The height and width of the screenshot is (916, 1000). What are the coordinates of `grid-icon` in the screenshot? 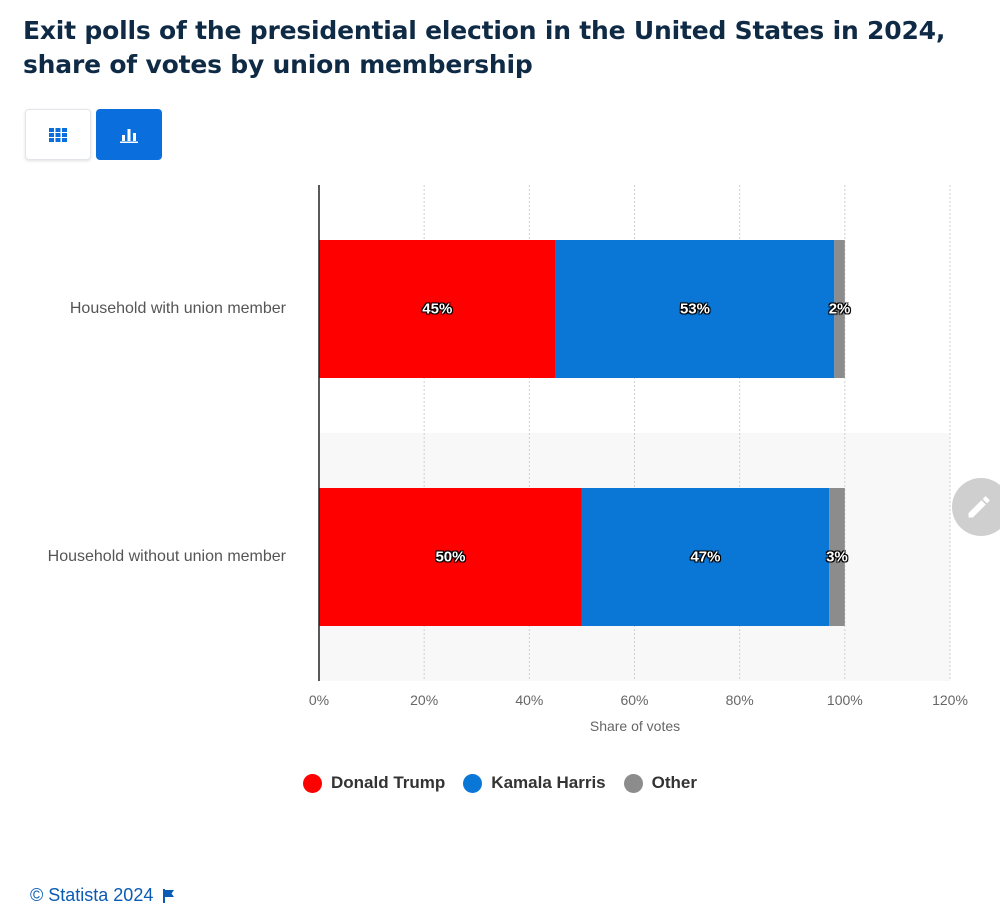 It's located at (58, 134).